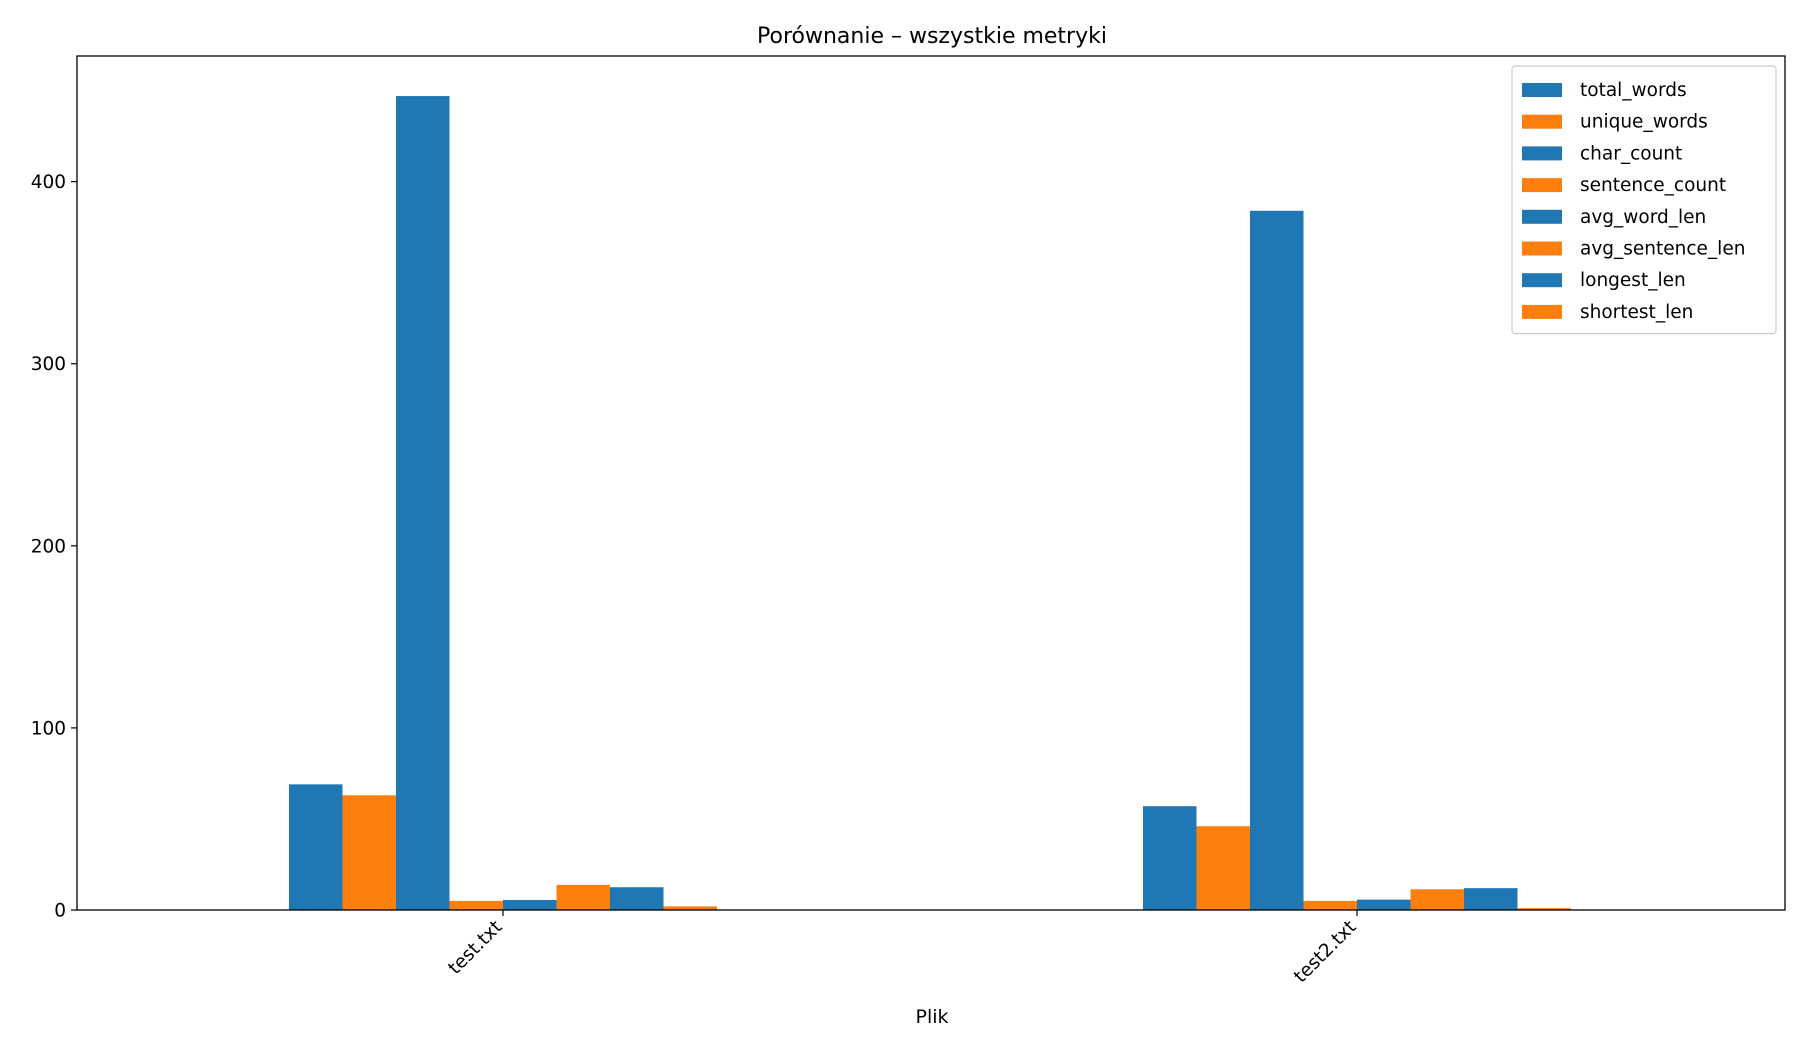 The width and height of the screenshot is (1800, 1054). What do you see at coordinates (530, 904) in the screenshot?
I see `bar-avg_word_len-test.txt` at bounding box center [530, 904].